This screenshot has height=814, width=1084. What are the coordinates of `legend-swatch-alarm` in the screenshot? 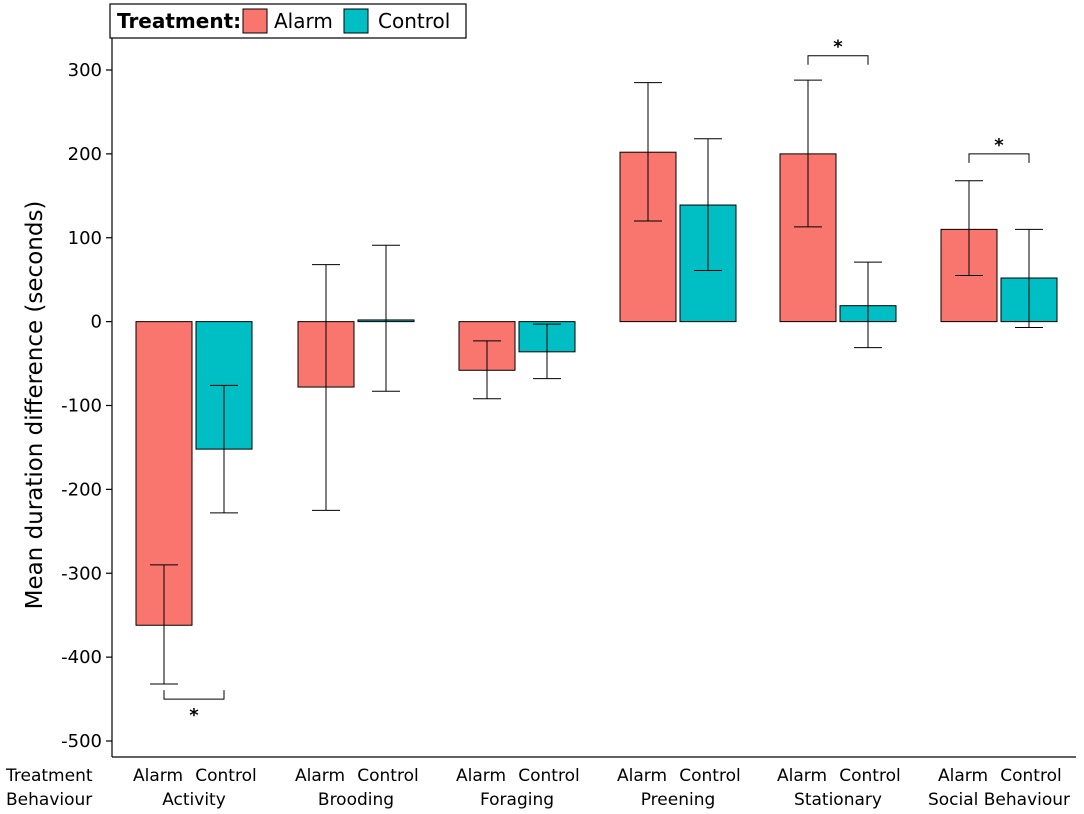 It's located at (255, 21).